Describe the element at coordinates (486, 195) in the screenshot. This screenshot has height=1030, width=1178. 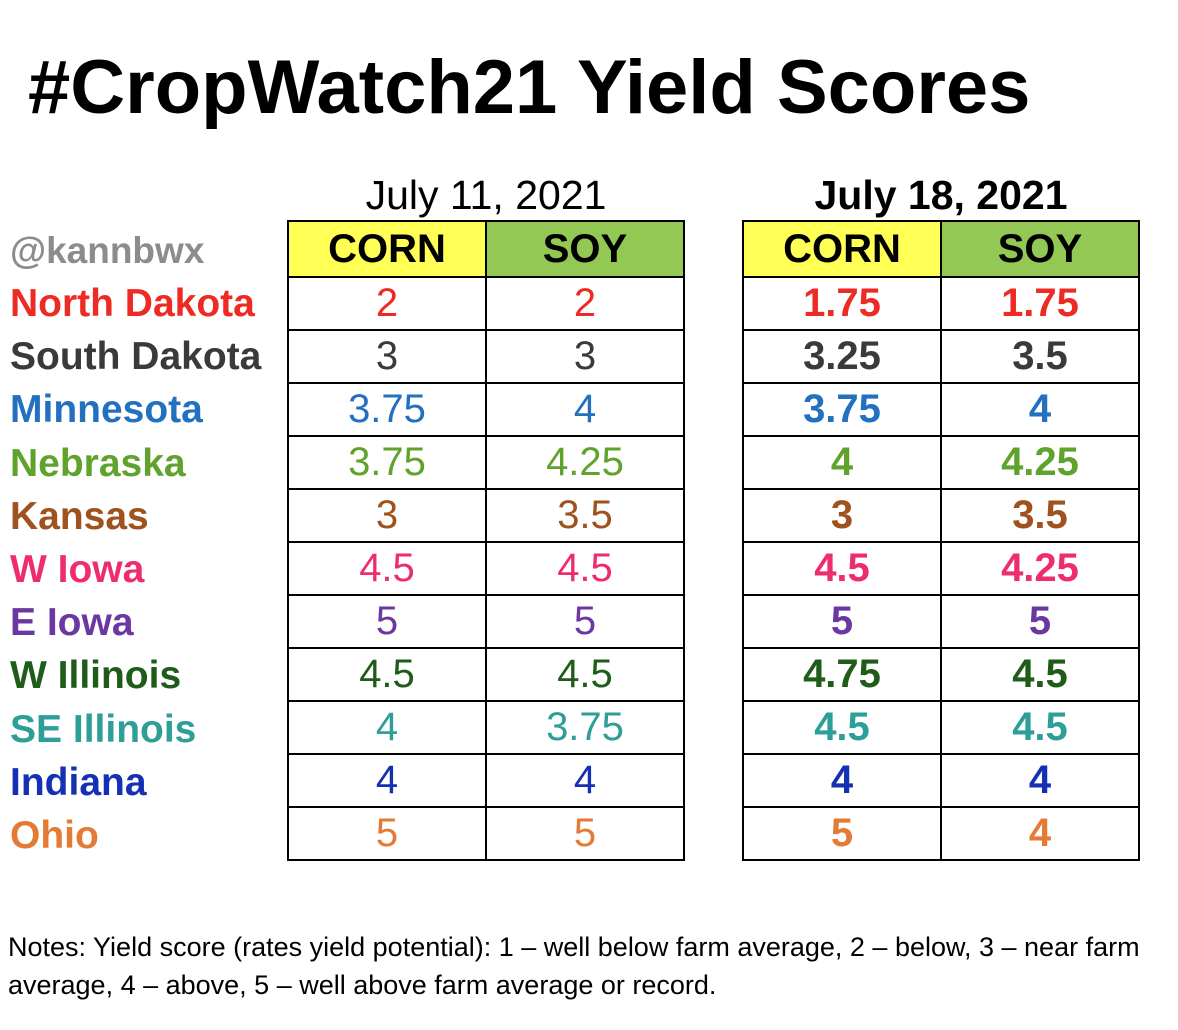
I see `date-header-july-11: July 11, 2021` at that location.